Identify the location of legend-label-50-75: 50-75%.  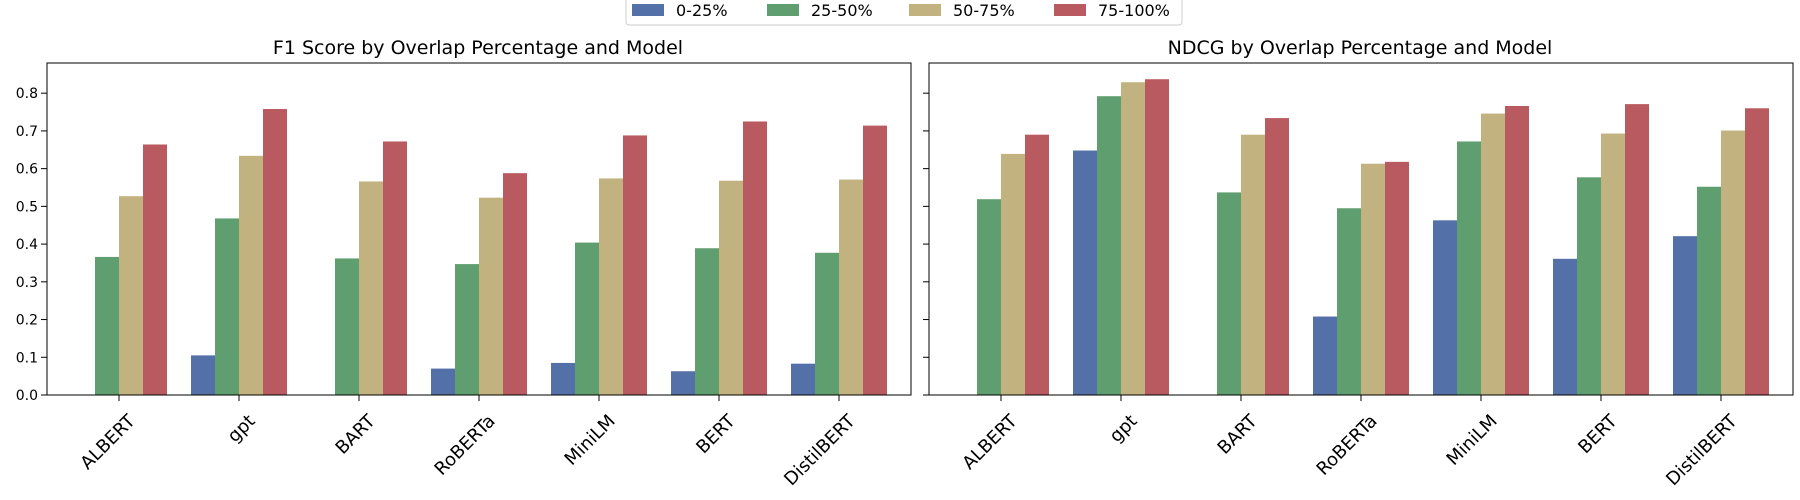
(984, 10).